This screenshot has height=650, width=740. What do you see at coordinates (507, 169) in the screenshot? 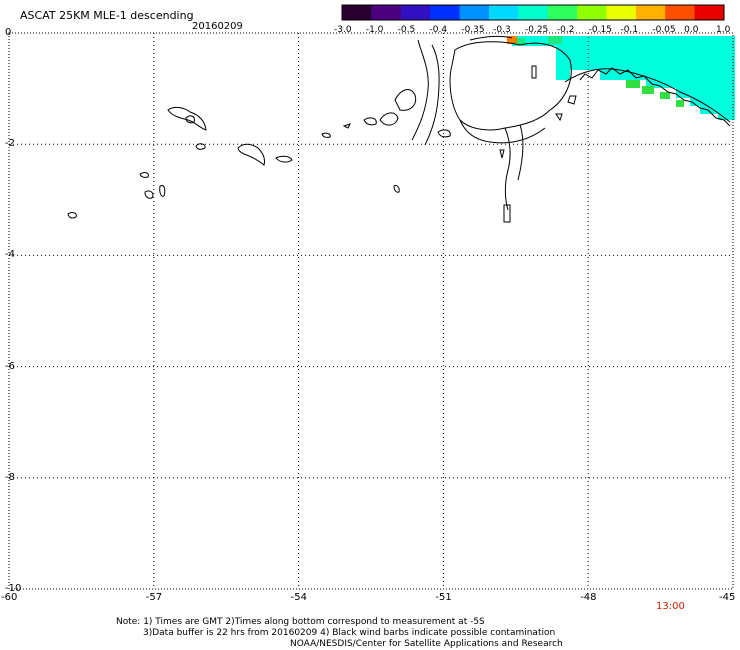
I see `coast-para-river` at bounding box center [507, 169].